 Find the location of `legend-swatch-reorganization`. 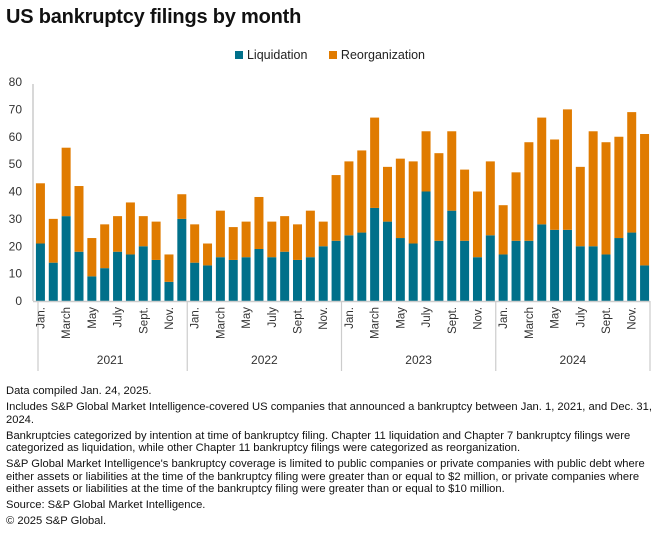

legend-swatch-reorganization is located at coordinates (332, 55).